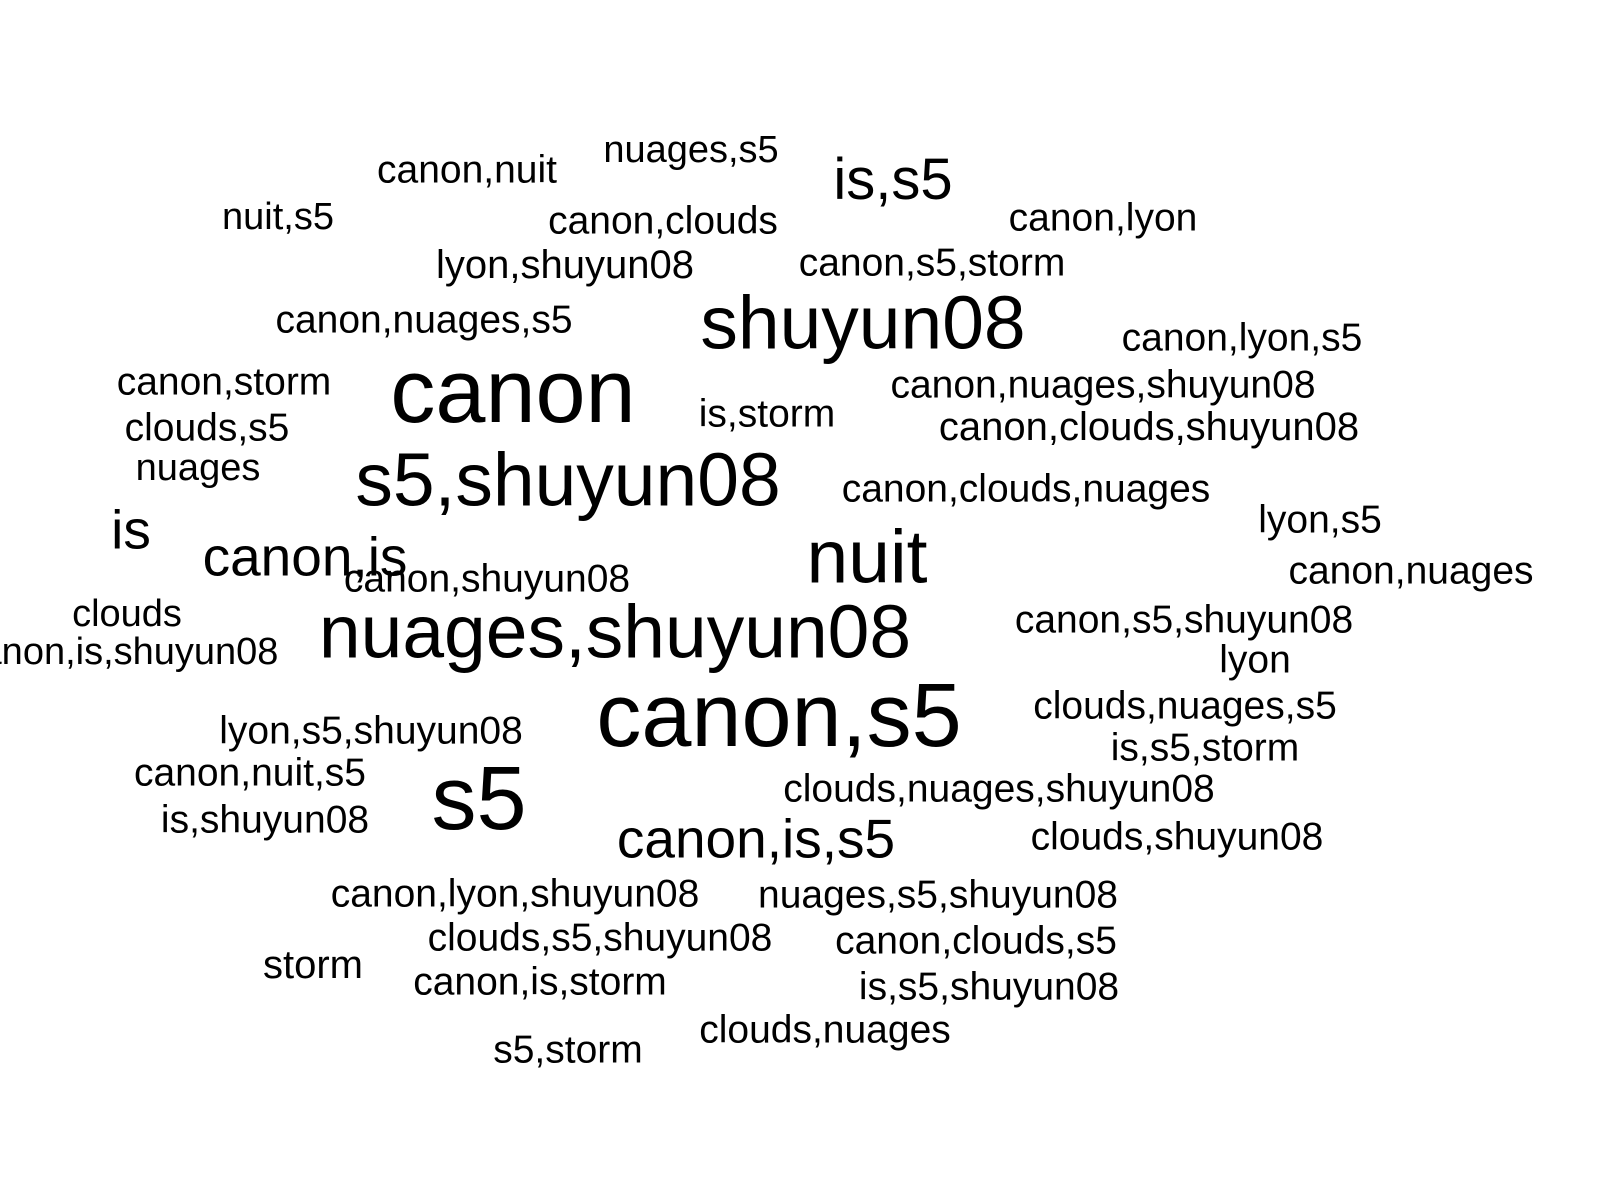  I want to click on word-is-s5: is,s5, so click(893, 179).